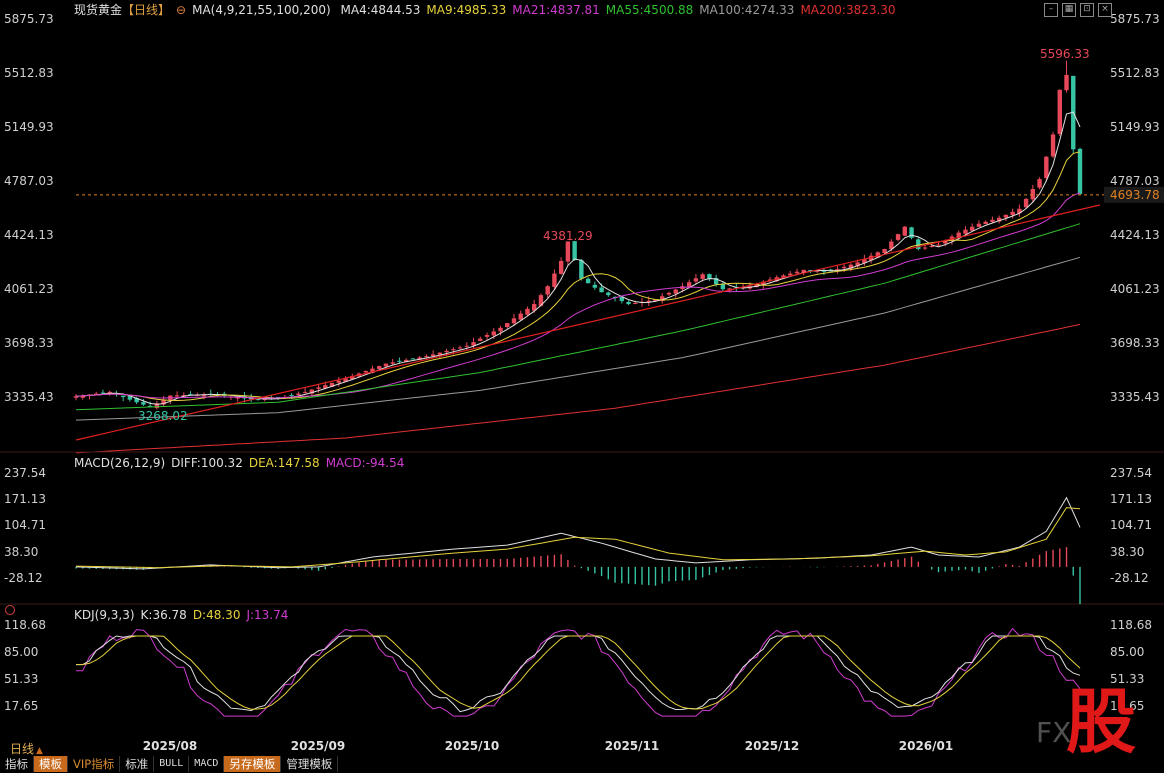 The image size is (1164, 773). What do you see at coordinates (1134, 194) in the screenshot?
I see `current-price-box` at bounding box center [1134, 194].